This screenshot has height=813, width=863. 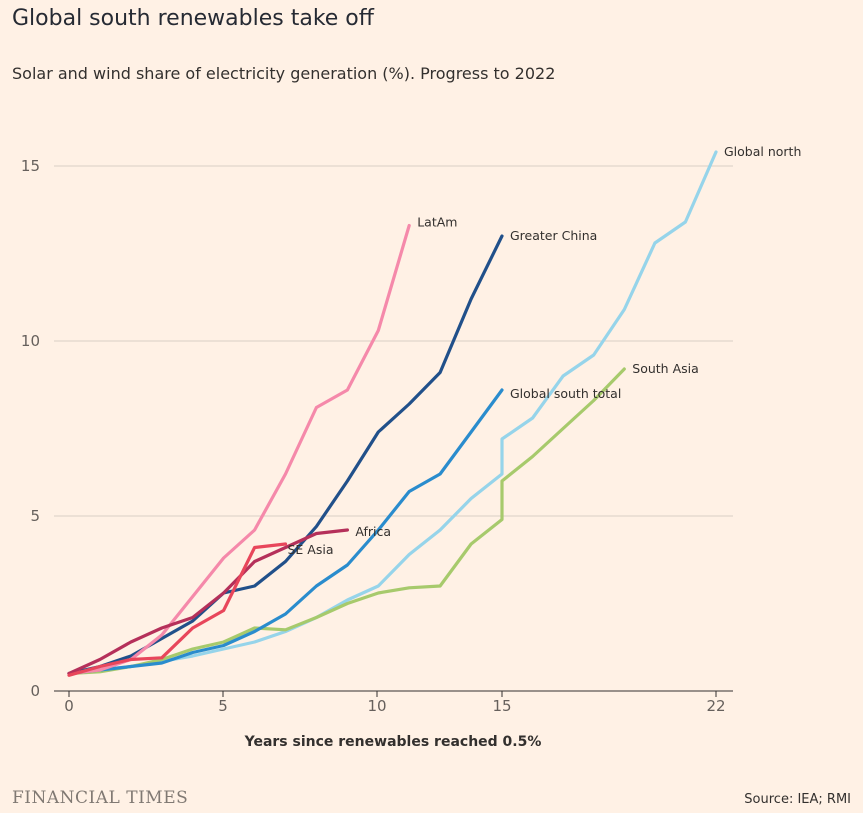 I want to click on series-label-south-asia: South Asia, so click(x=665, y=368).